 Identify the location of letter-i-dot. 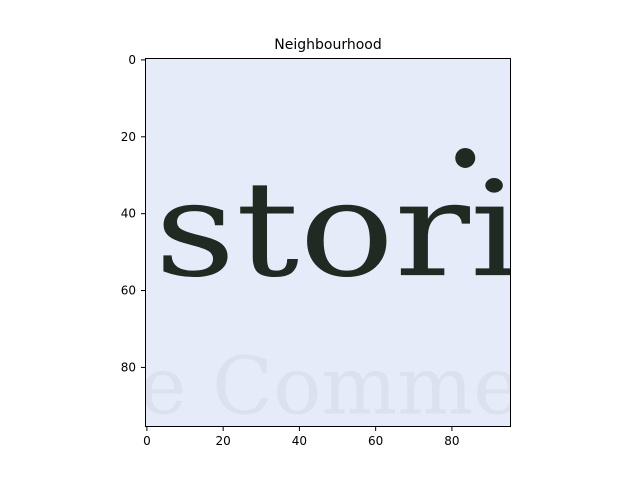
(465, 157).